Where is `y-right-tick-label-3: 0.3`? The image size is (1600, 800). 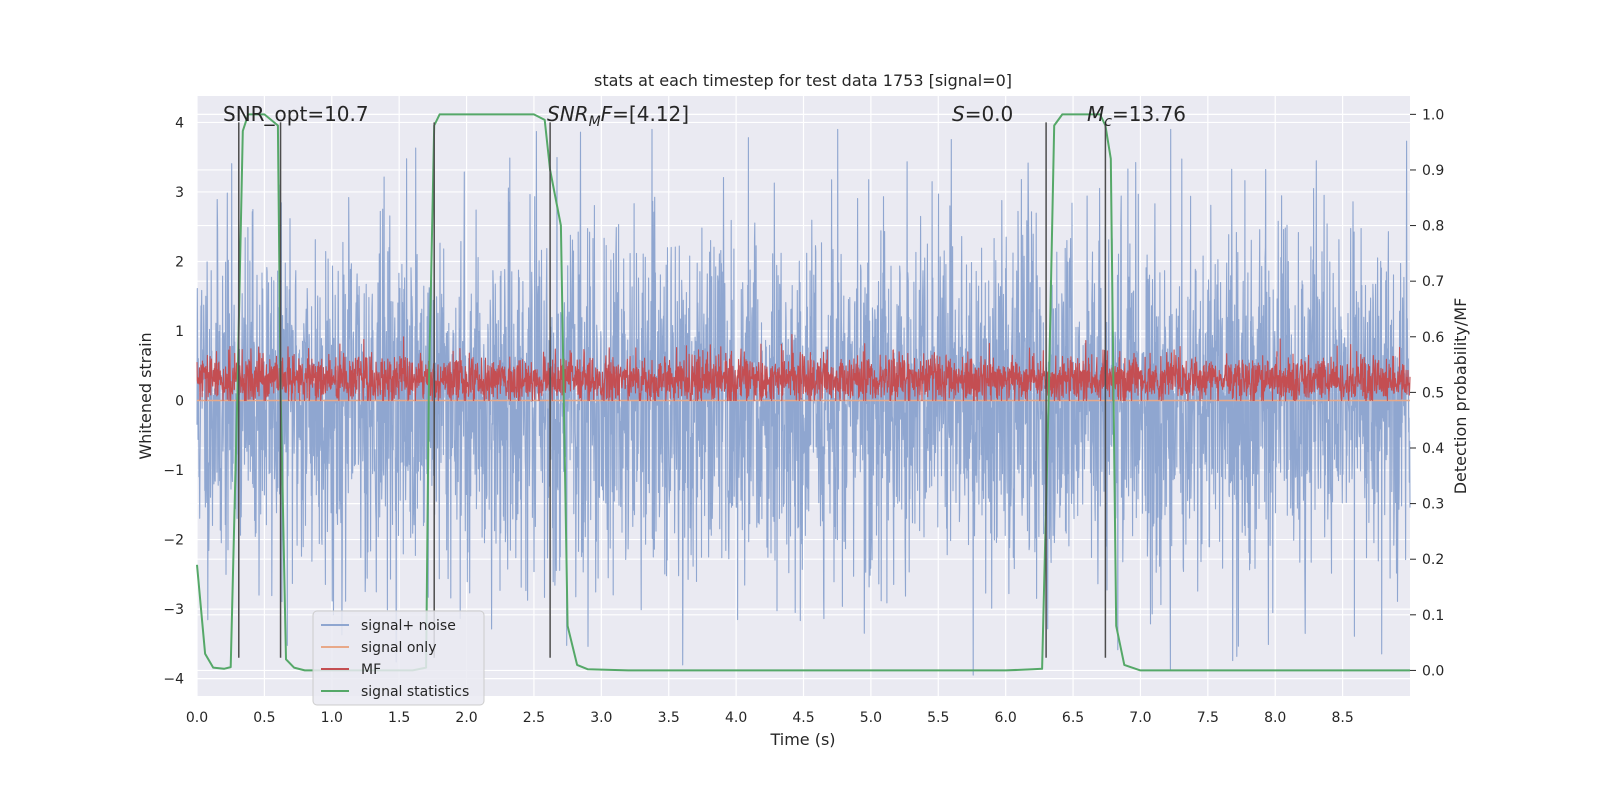 y-right-tick-label-3: 0.3 is located at coordinates (1433, 505).